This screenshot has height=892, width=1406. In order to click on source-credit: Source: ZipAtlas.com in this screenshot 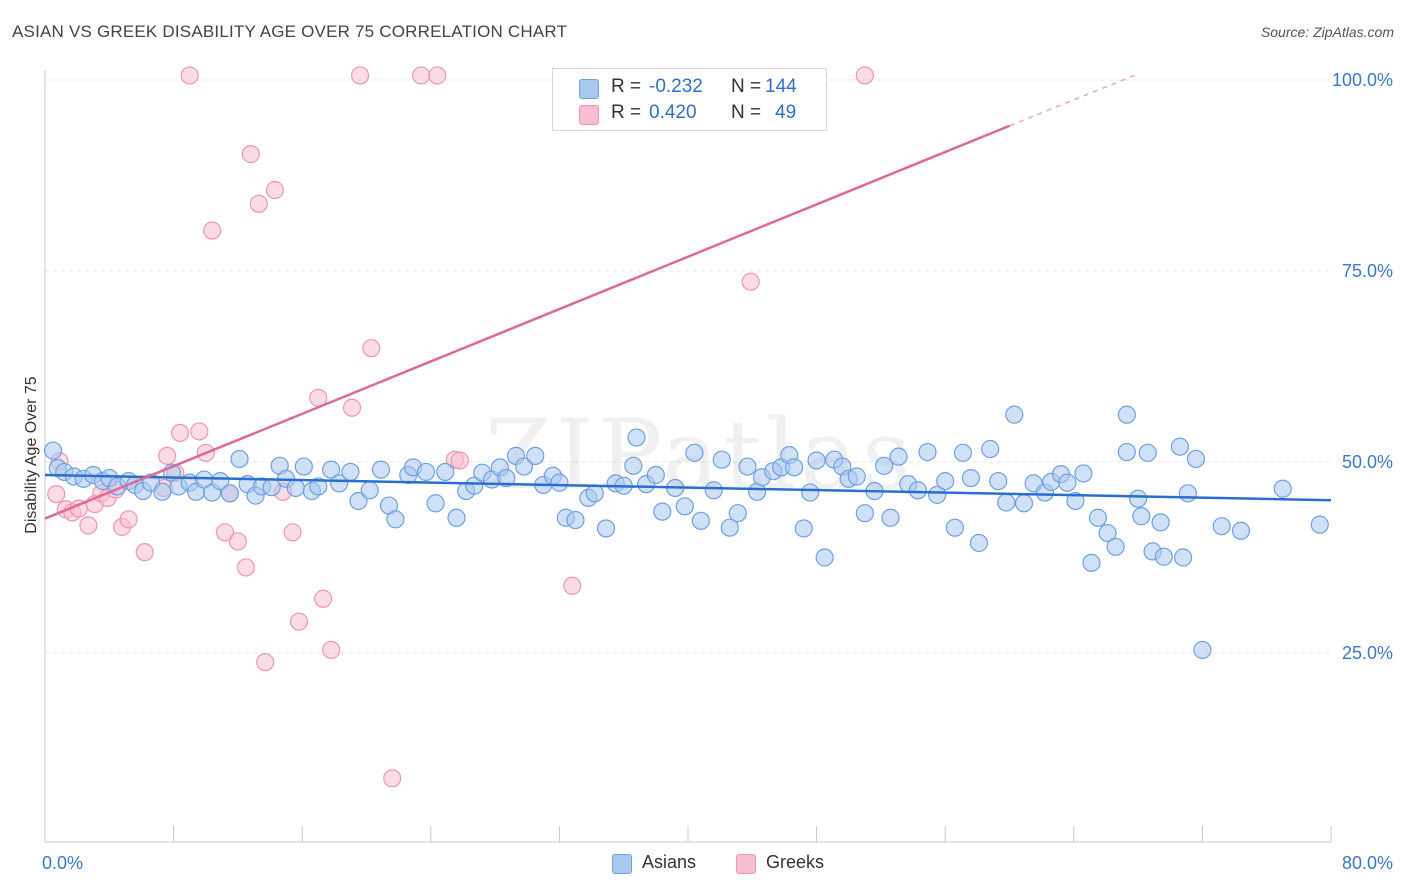, I will do `click(1327, 32)`.